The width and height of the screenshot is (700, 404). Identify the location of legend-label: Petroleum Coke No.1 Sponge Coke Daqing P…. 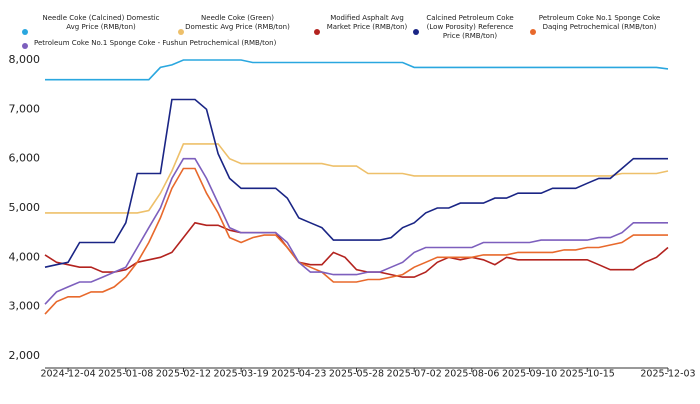
(599, 22).